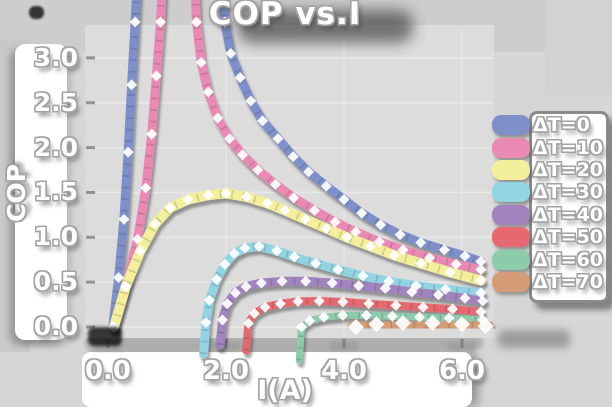 The width and height of the screenshot is (612, 407). What do you see at coordinates (36, 12) in the screenshot?
I see `corner-smudge` at bounding box center [36, 12].